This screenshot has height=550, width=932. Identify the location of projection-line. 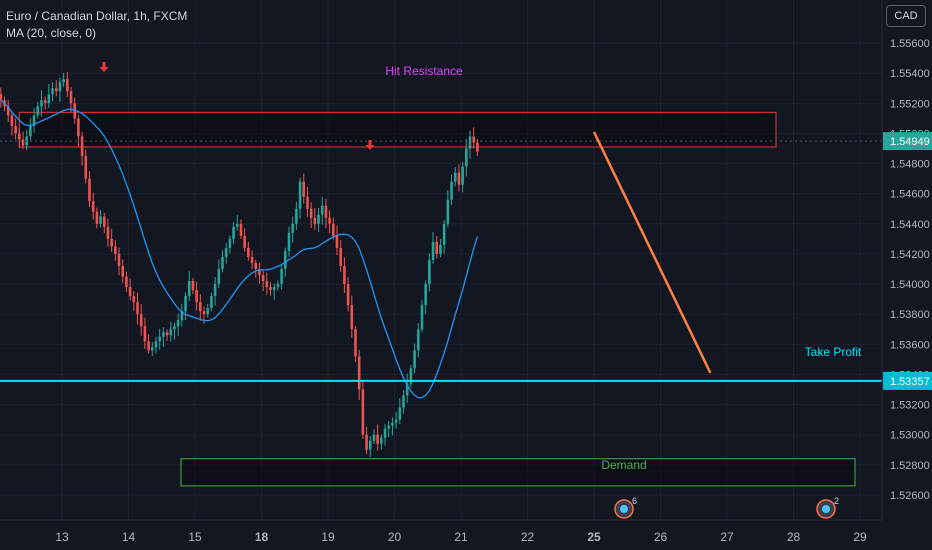
(652, 252).